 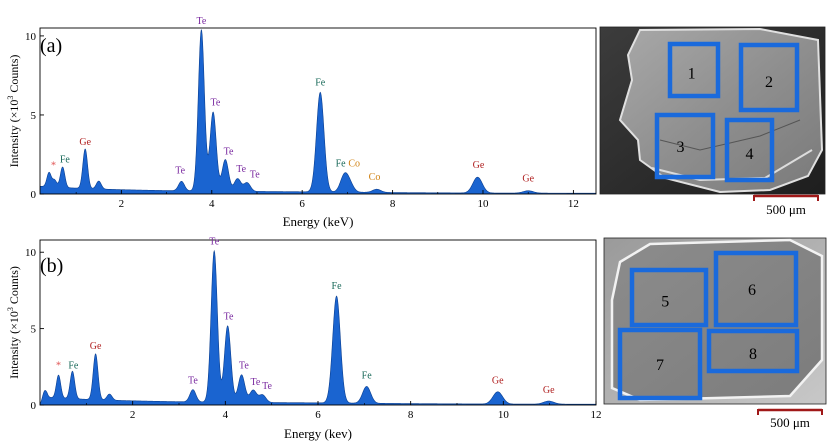 I want to click on y-tick-label-b-10: 10, so click(x=31, y=253).